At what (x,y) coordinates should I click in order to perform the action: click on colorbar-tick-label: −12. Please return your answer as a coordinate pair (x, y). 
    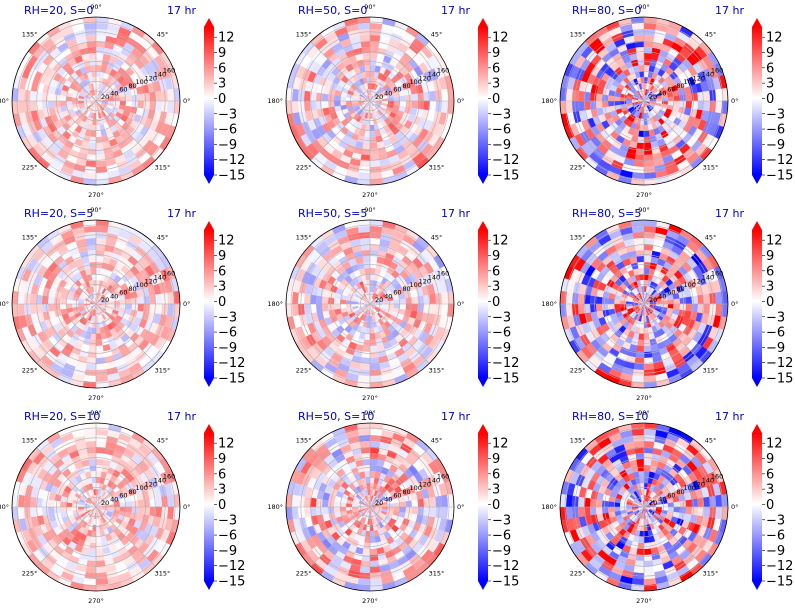
    Looking at the image, I should click on (231, 566).